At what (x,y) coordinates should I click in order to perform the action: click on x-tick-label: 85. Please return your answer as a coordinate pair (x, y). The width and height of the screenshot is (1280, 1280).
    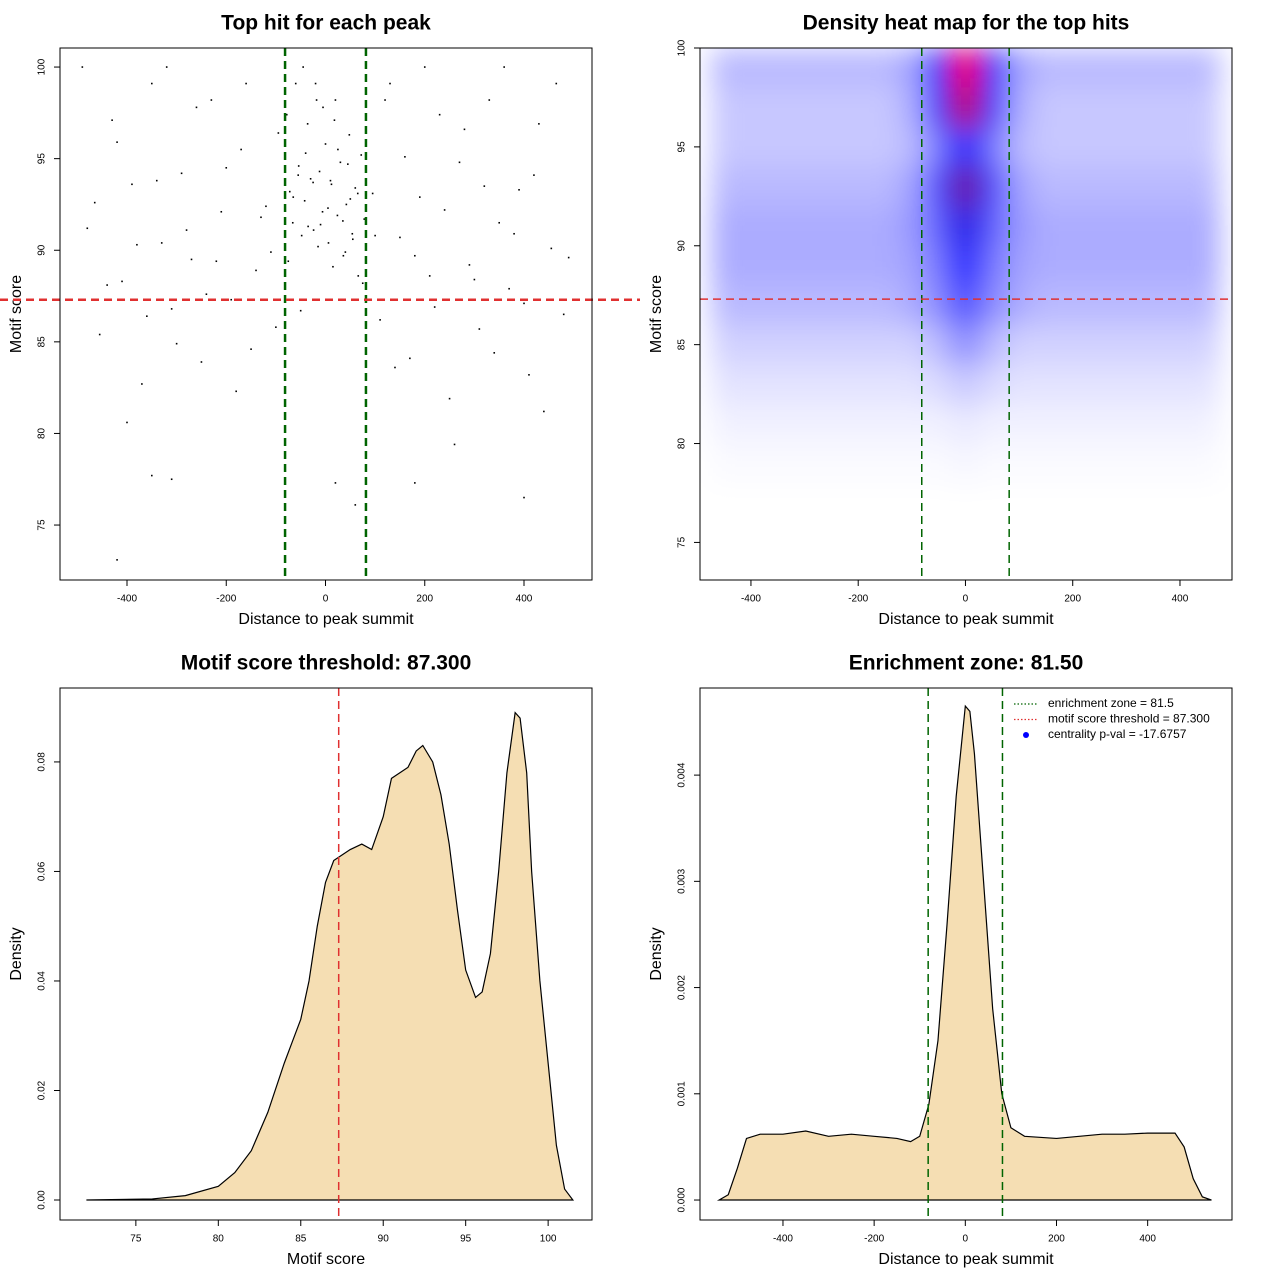
    Looking at the image, I should click on (301, 1239).